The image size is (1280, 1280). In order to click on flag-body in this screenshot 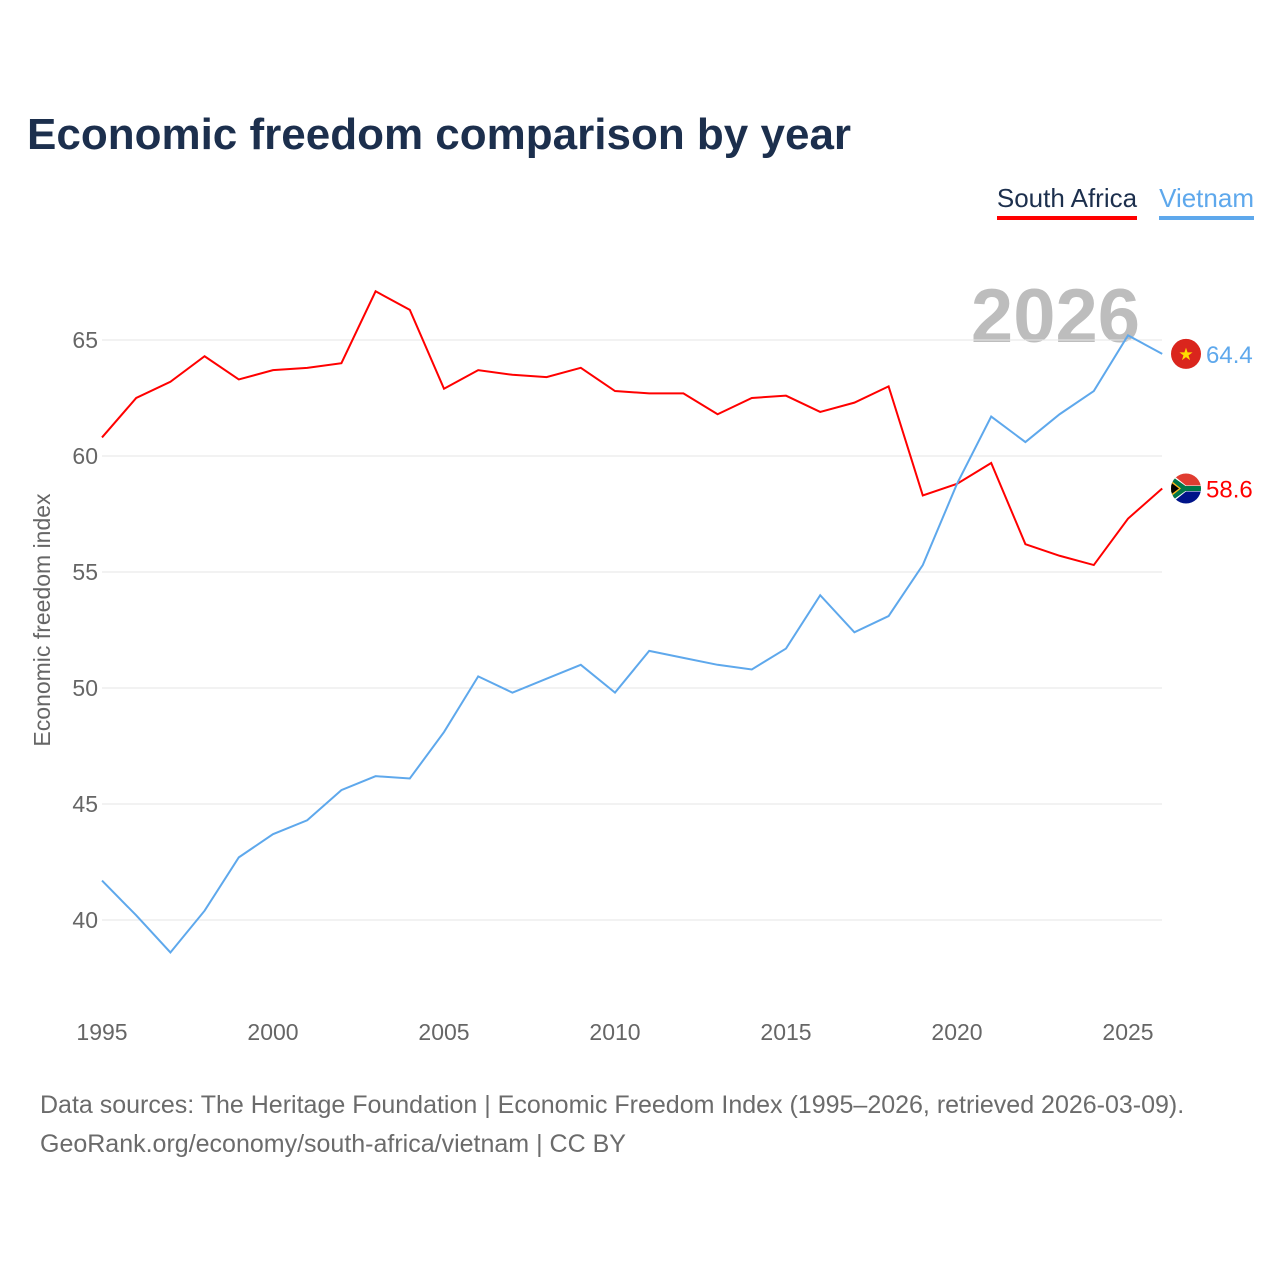, I will do `click(1186, 488)`.